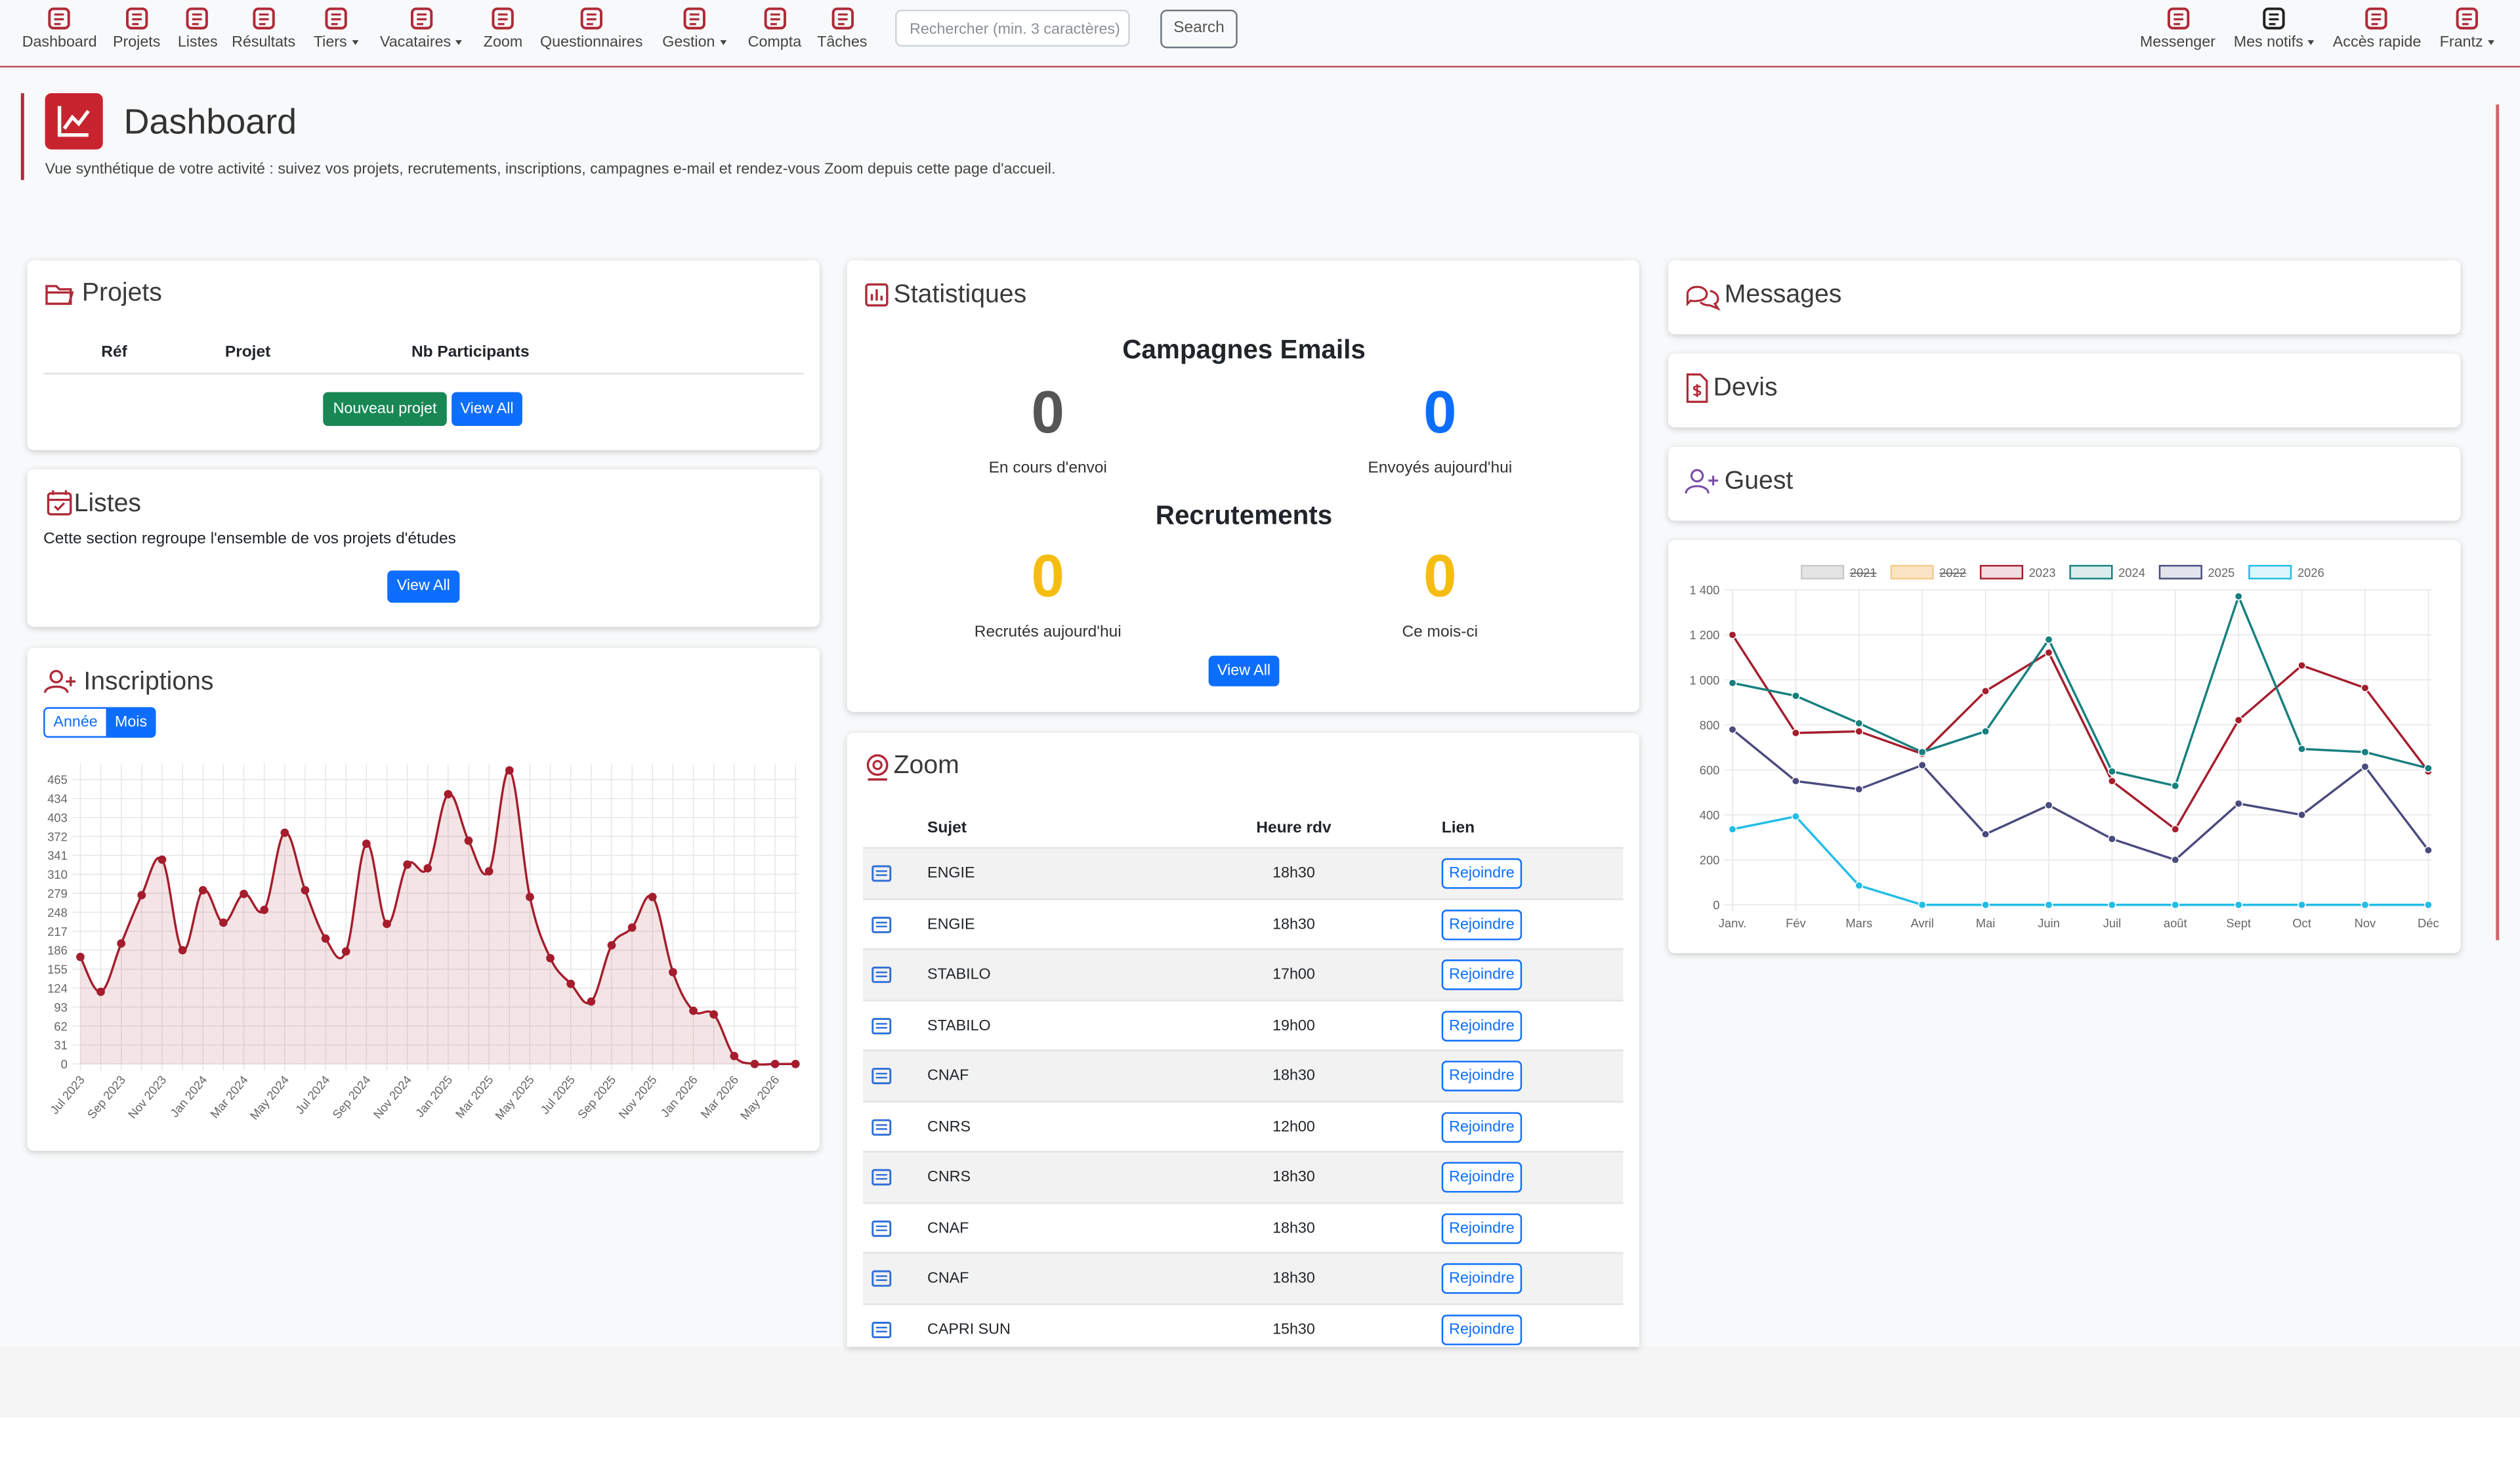 This screenshot has height=1474, width=2520. Describe the element at coordinates (264, 42) in the screenshot. I see `nav-label: Résultats` at that location.